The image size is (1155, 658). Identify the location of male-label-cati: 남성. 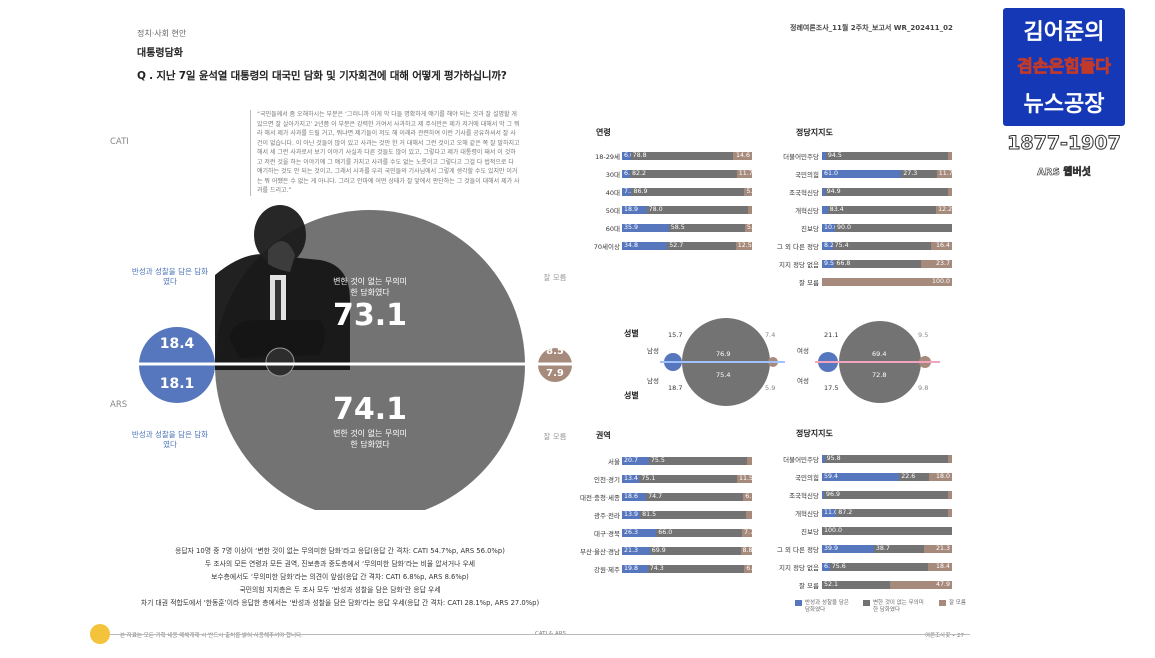
(653, 351).